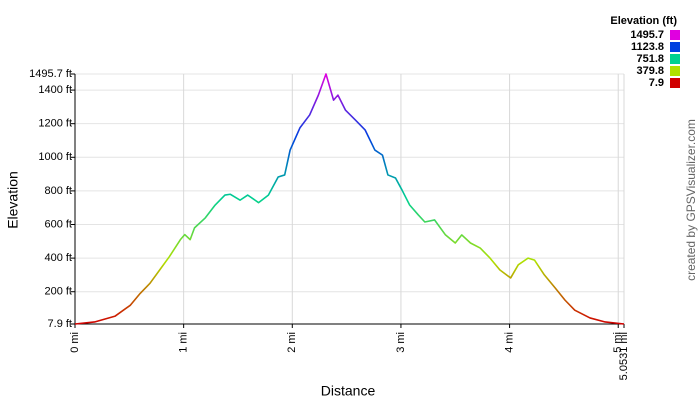  What do you see at coordinates (13, 200) in the screenshot?
I see `y-axis-label: Elevation` at bounding box center [13, 200].